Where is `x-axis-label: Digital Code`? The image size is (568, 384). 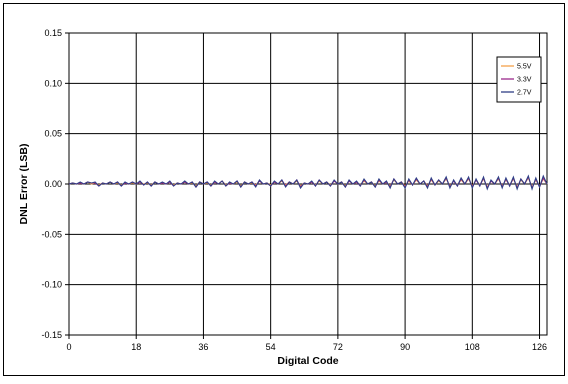 x-axis-label: Digital Code is located at coordinates (307, 361).